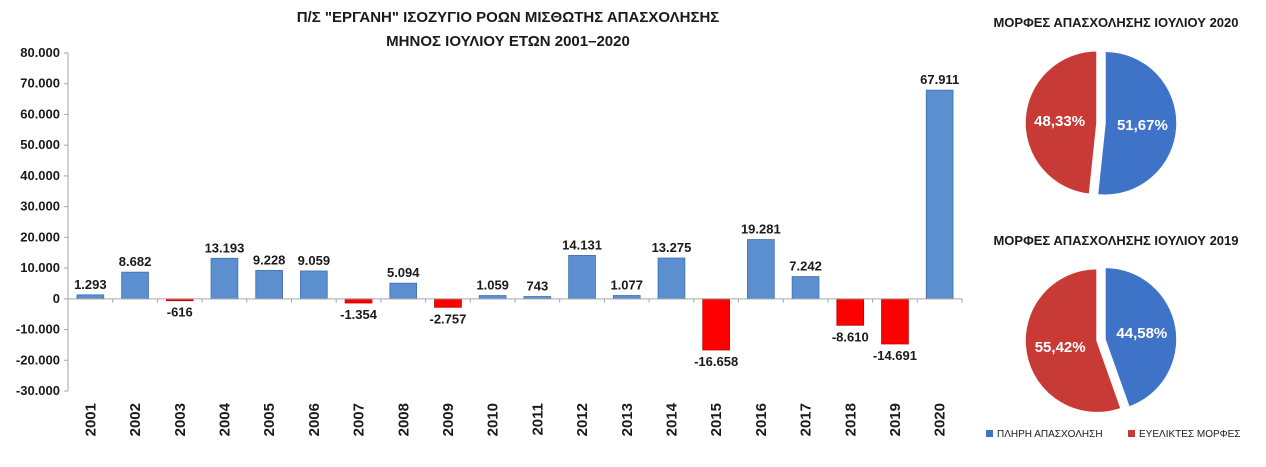 Image resolution: width=1266 pixels, height=467 pixels. I want to click on bar-label-2002: 8.682, so click(135, 261).